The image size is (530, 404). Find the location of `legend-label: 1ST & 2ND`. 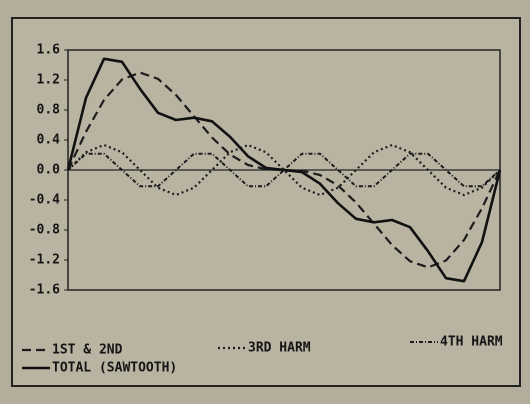

legend-label: 1ST & 2ND is located at coordinates (87, 350).